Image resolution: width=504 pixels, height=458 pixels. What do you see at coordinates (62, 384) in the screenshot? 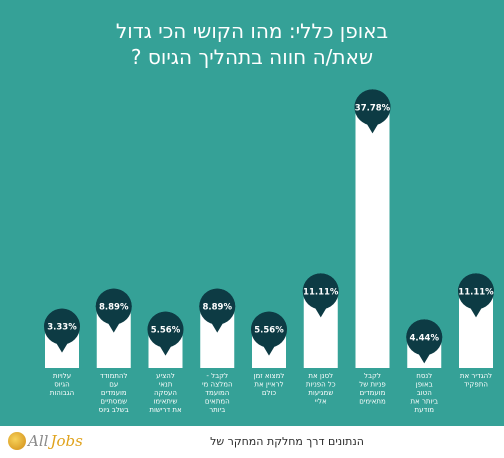
I see `category-label-0: עלויות הגיוס הגבוהות` at bounding box center [62, 384].